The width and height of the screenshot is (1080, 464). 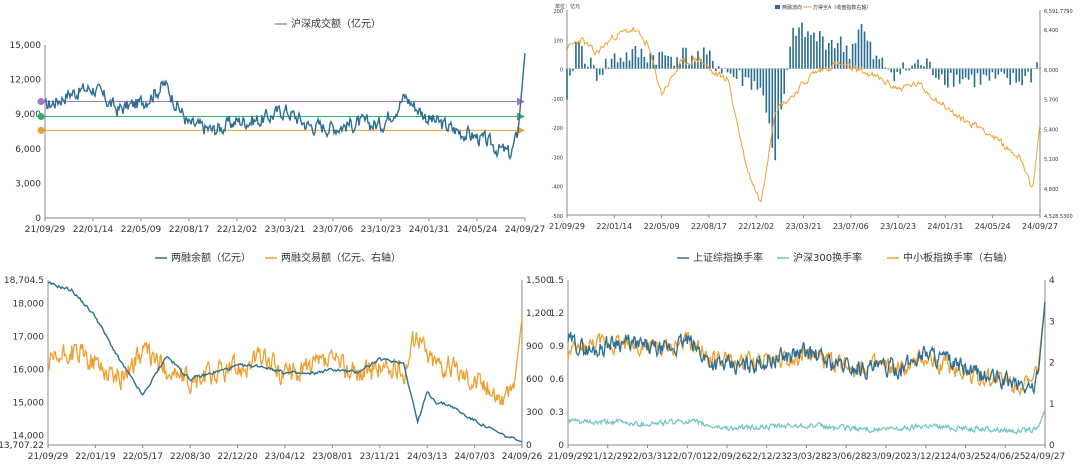 I want to click on x-tick-label: 23/08/01, so click(x=332, y=457).